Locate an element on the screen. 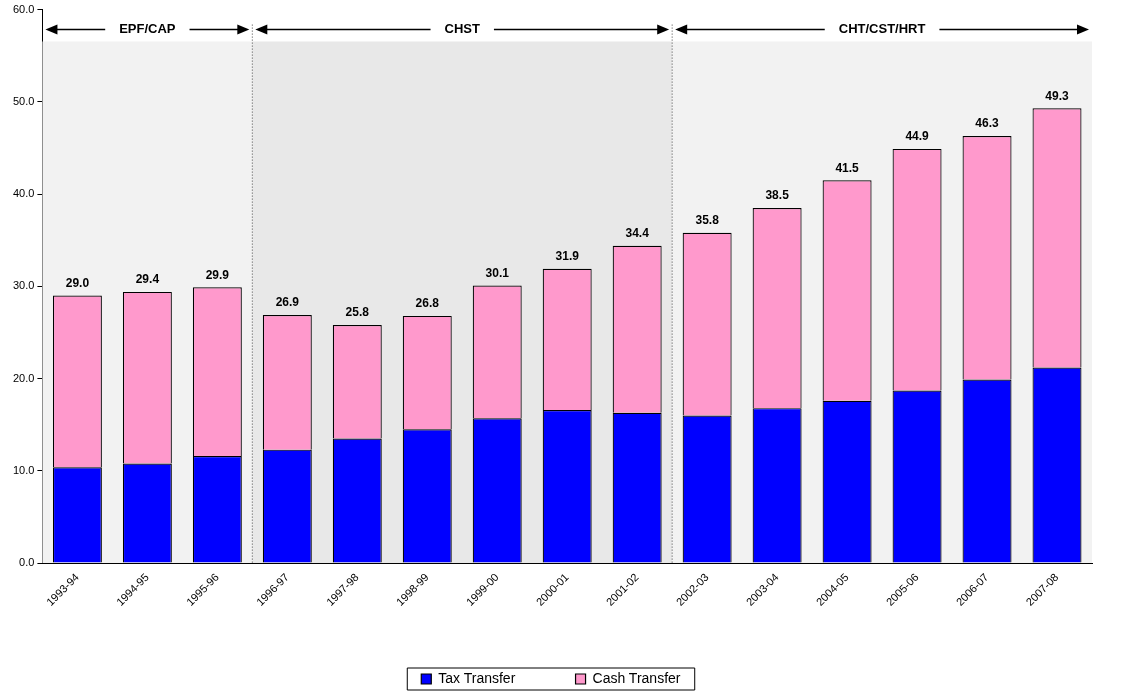 The width and height of the screenshot is (1132, 700). total-label: 34.4 is located at coordinates (637, 233).